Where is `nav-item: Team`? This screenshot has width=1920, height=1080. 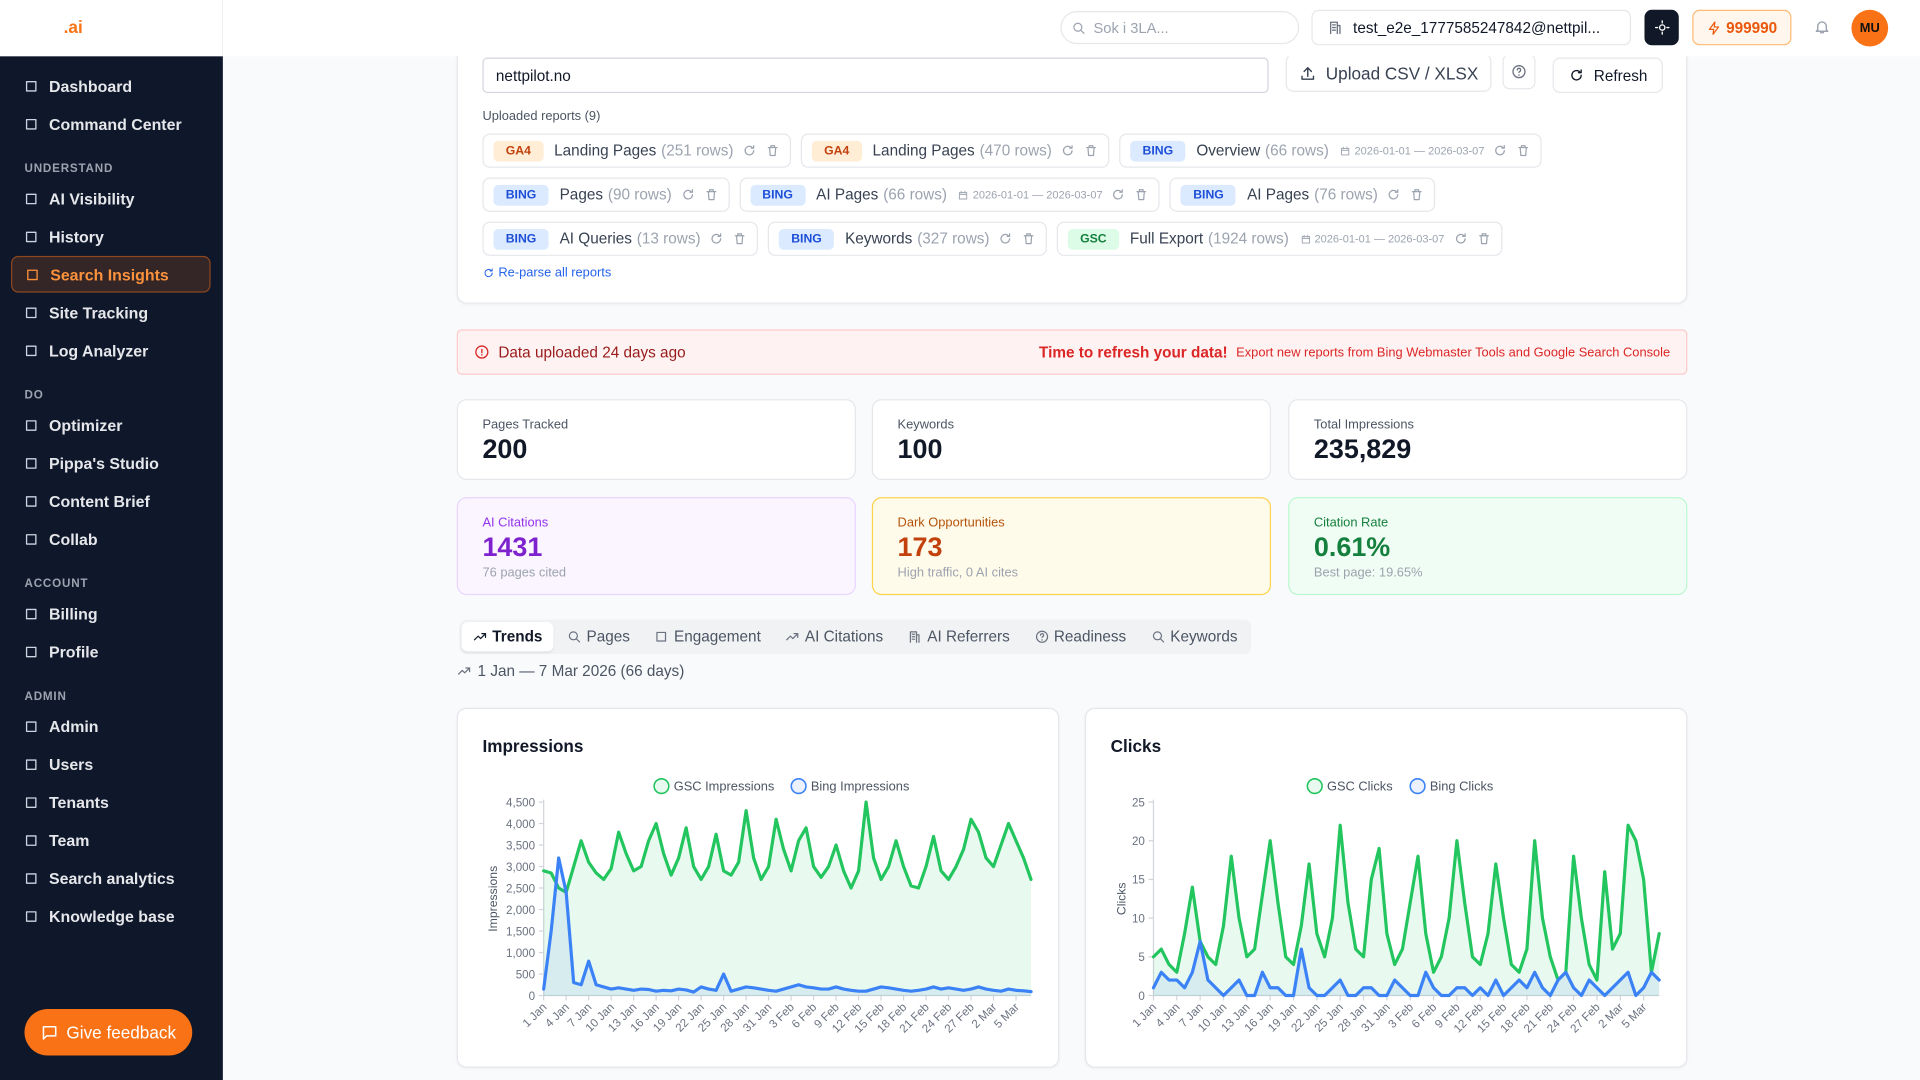
nav-item: Team is located at coordinates (111, 840).